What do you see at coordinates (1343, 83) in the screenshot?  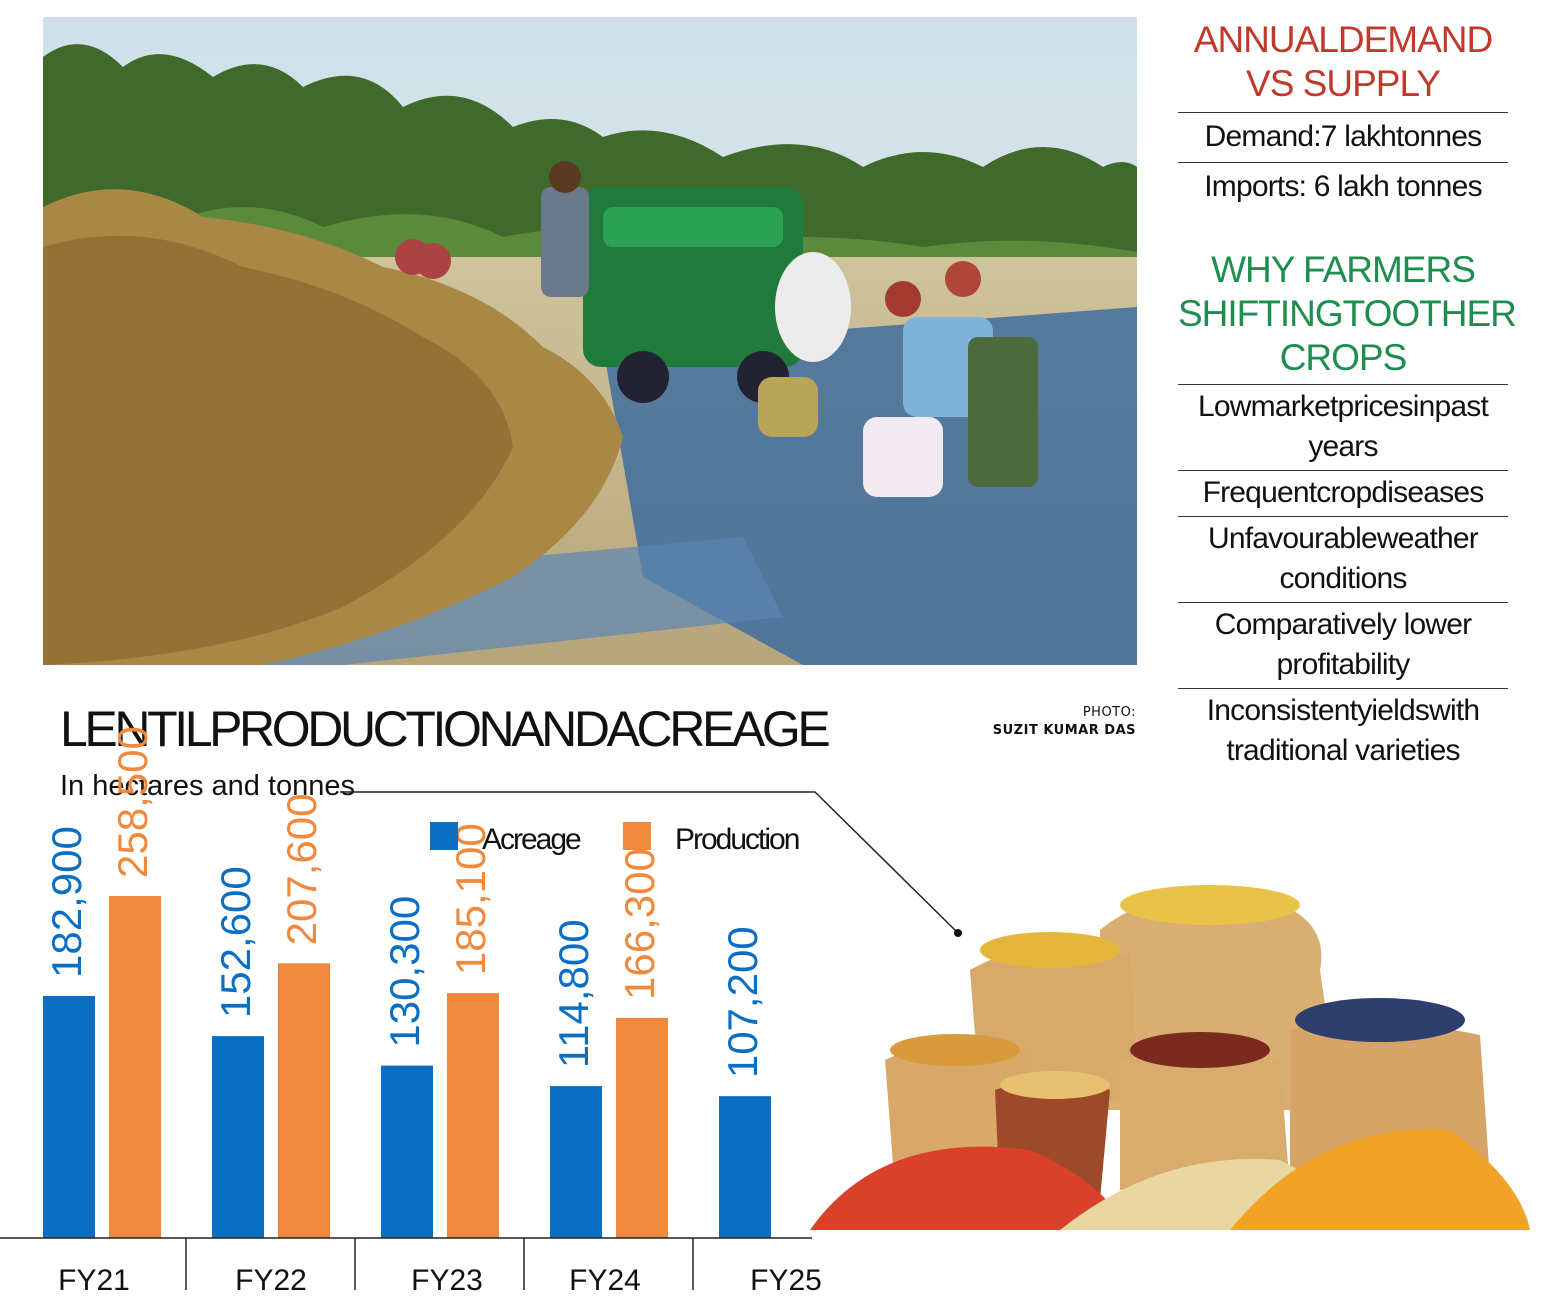 I see `heading-line: VS SUPPLY` at bounding box center [1343, 83].